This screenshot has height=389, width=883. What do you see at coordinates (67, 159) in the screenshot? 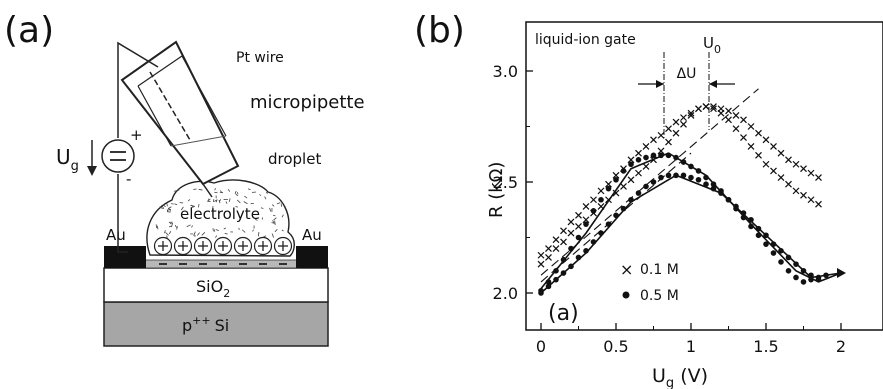
I see `gate-voltage-label: Ug` at bounding box center [67, 159].